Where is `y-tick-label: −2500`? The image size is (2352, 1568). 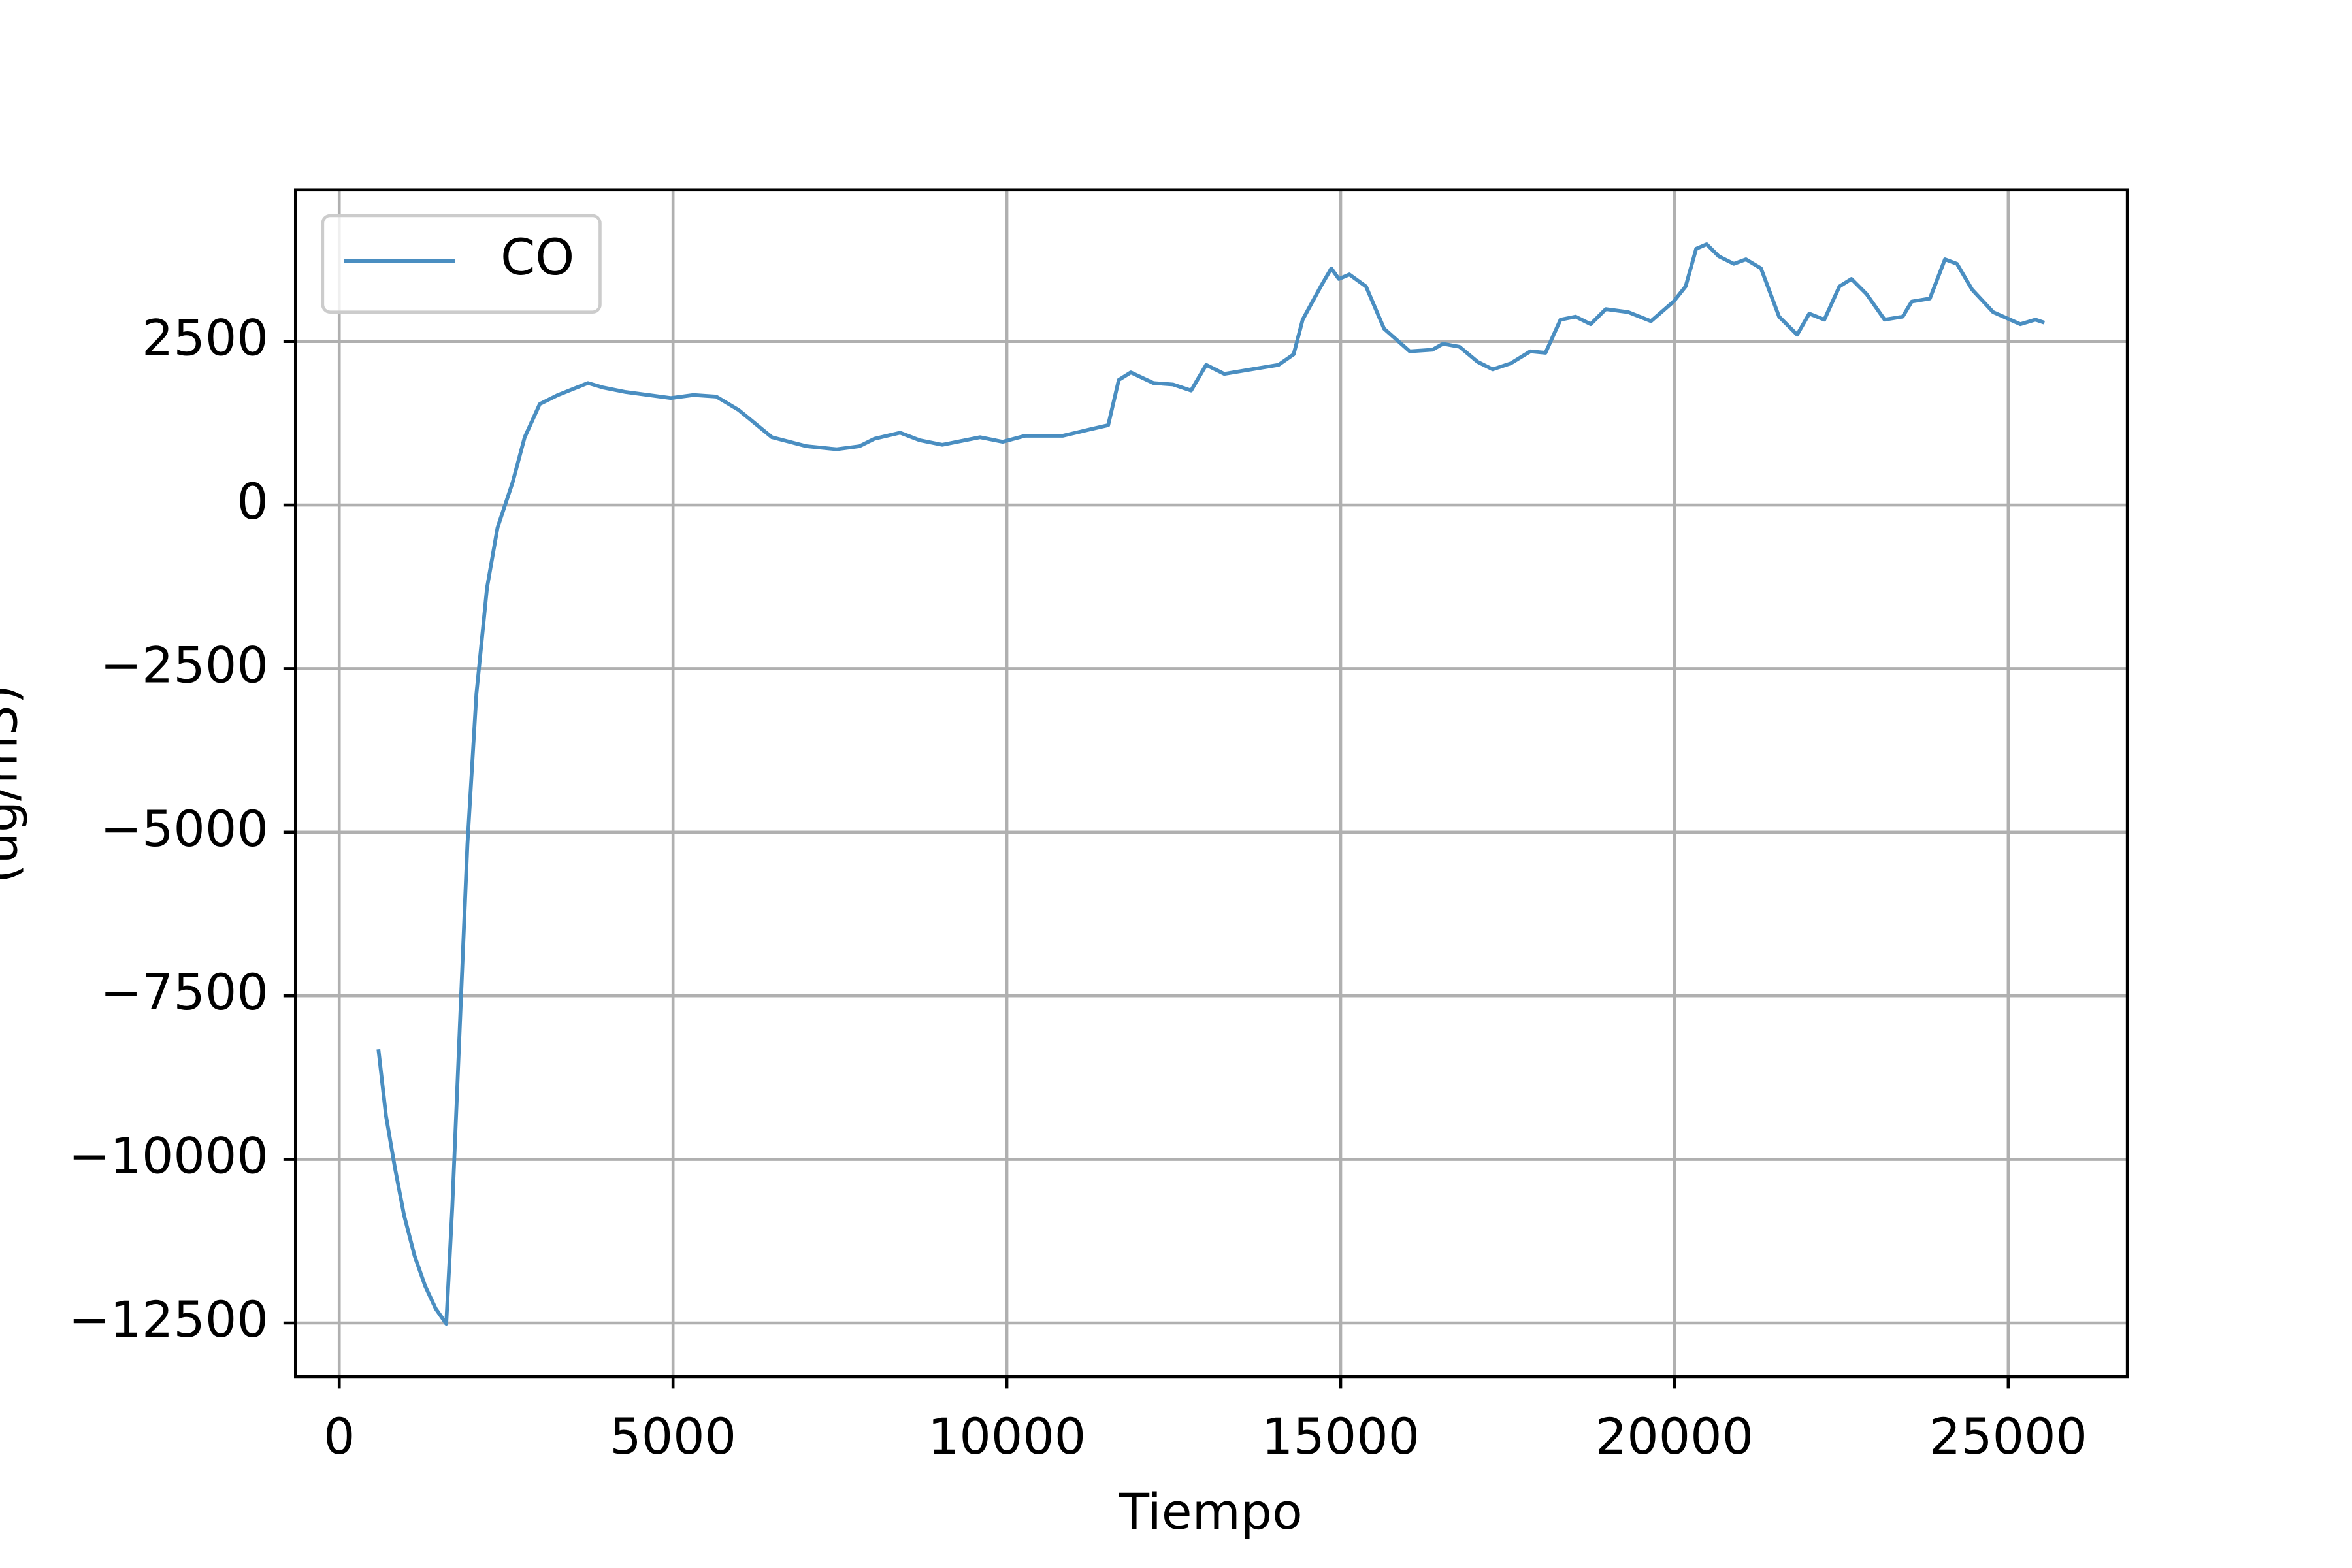 y-tick-label: −2500 is located at coordinates (184, 665).